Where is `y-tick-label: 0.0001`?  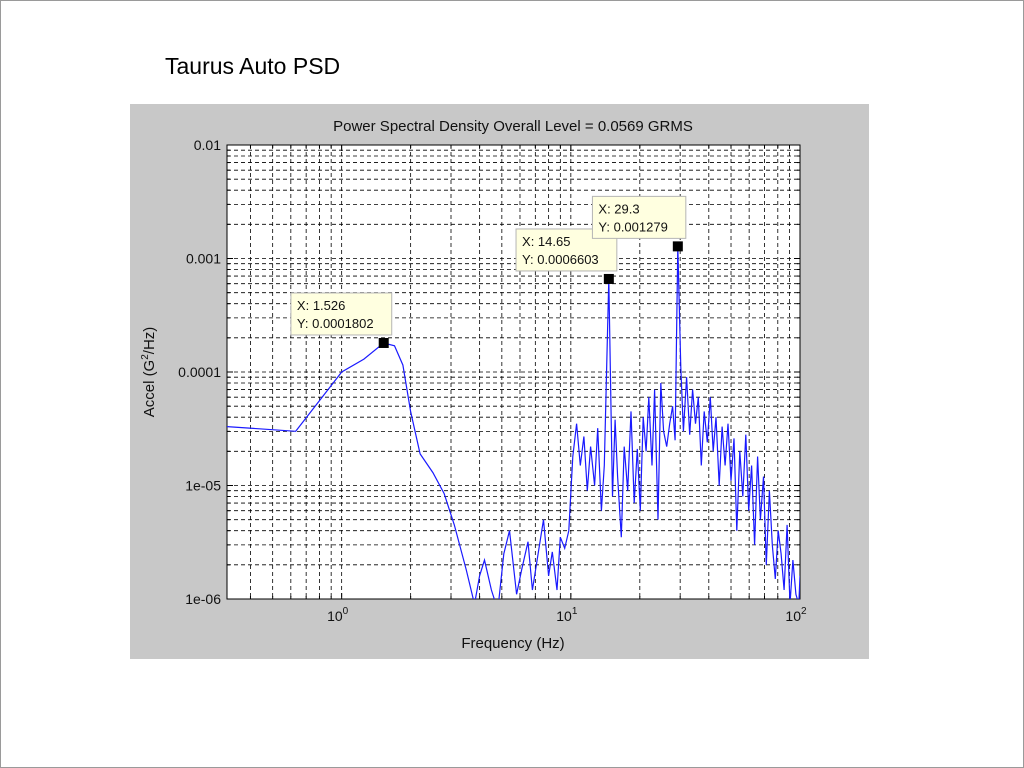
y-tick-label: 0.0001 is located at coordinates (199, 372).